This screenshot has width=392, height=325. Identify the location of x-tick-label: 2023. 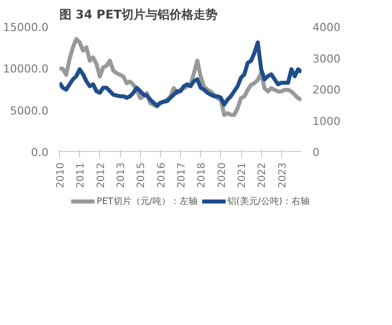
(282, 175).